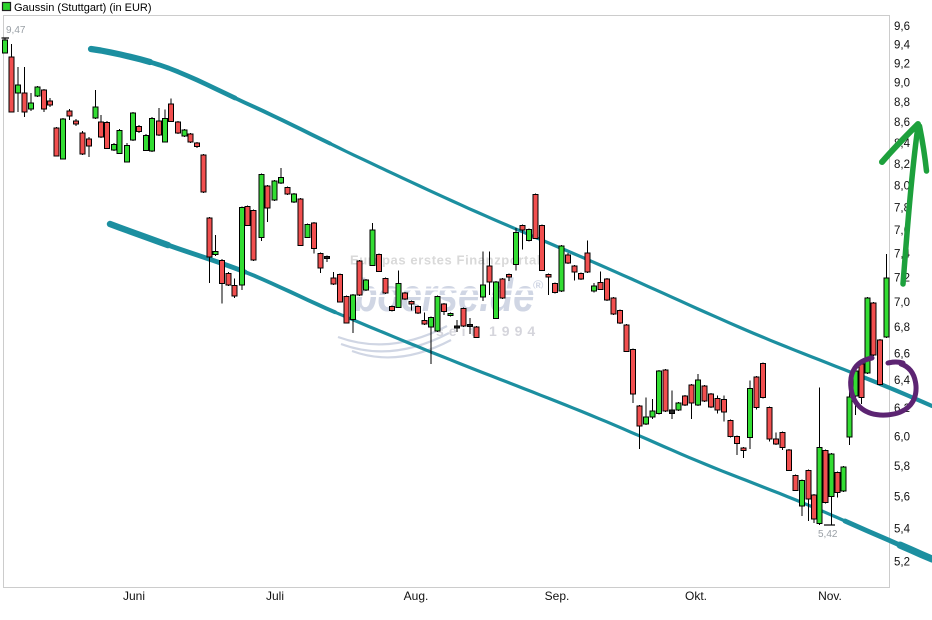 This screenshot has width=932, height=620. What do you see at coordinates (828, 534) in the screenshot?
I see `svg-text: 5,42` at bounding box center [828, 534].